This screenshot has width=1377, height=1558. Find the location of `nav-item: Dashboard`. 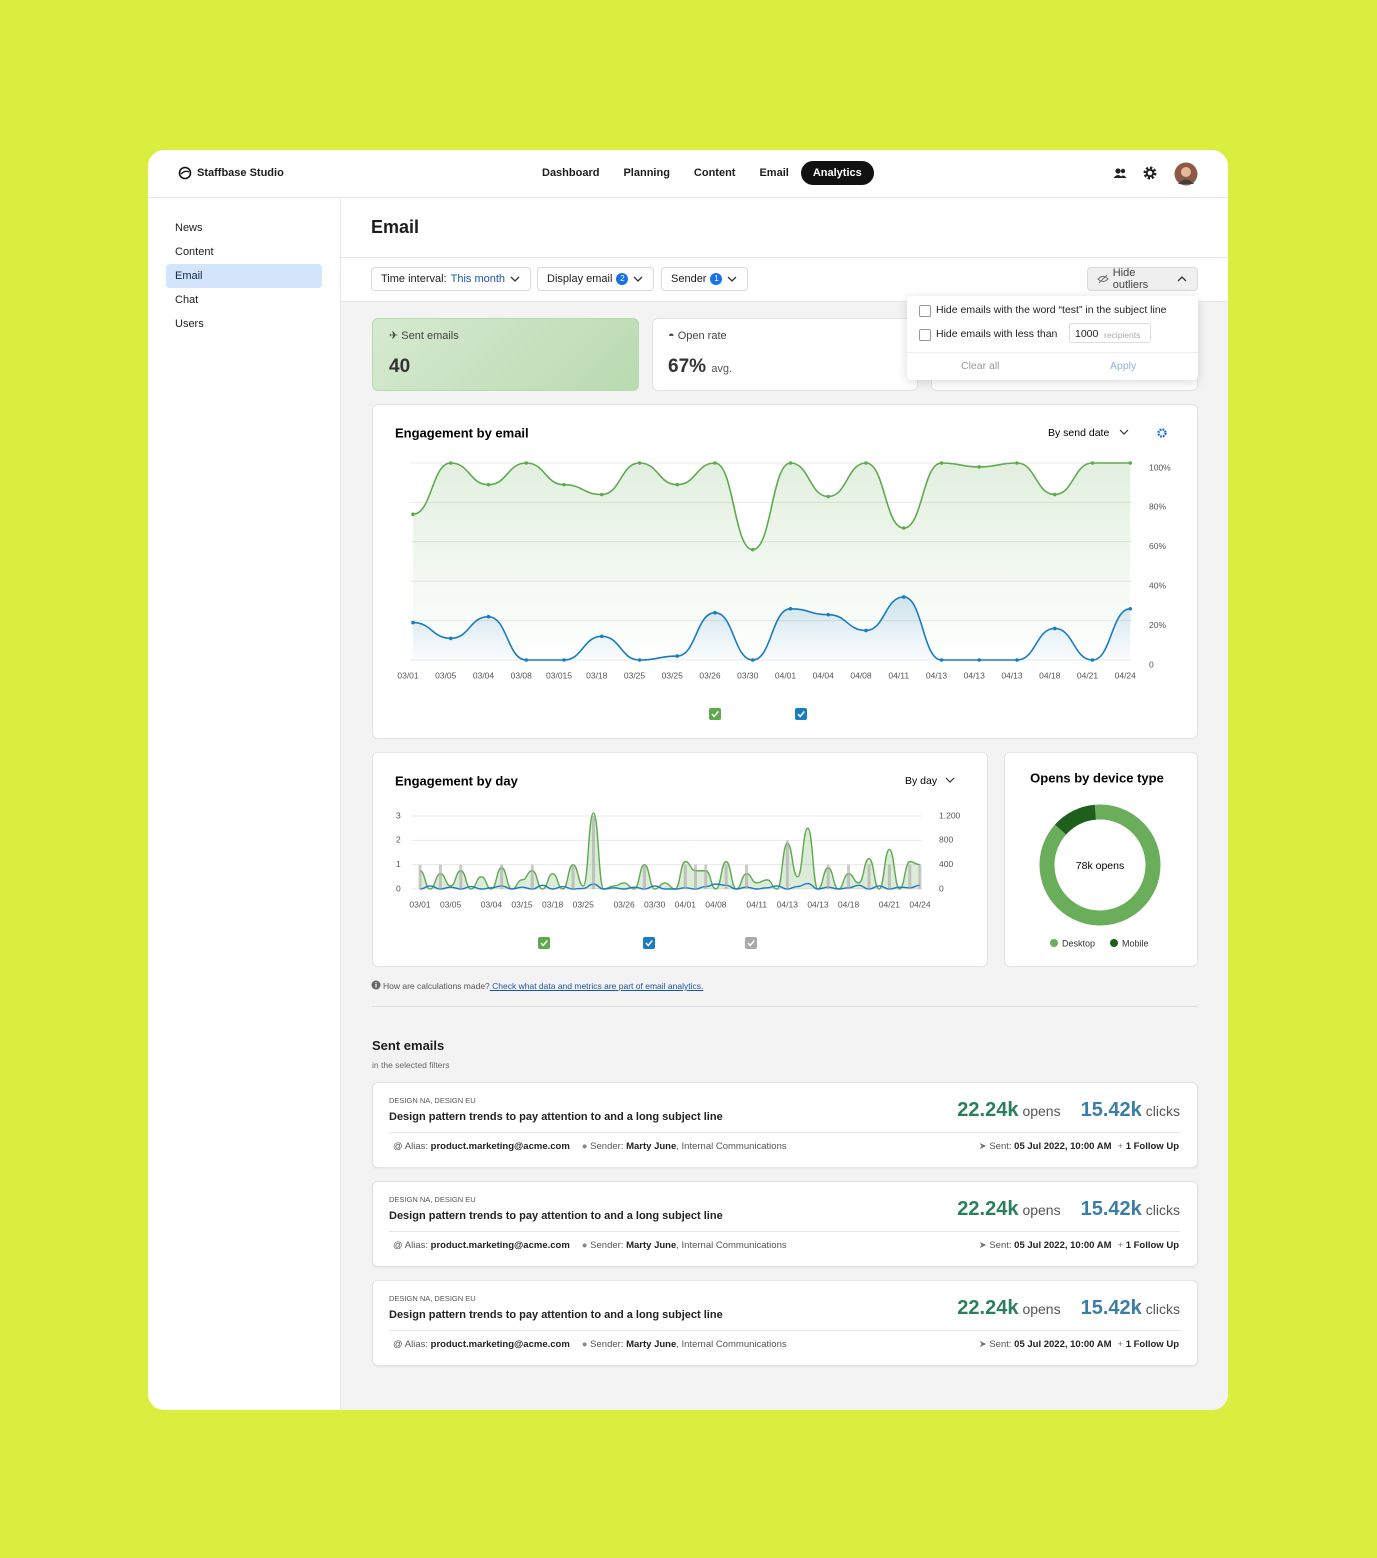

nav-item: Dashboard is located at coordinates (571, 173).